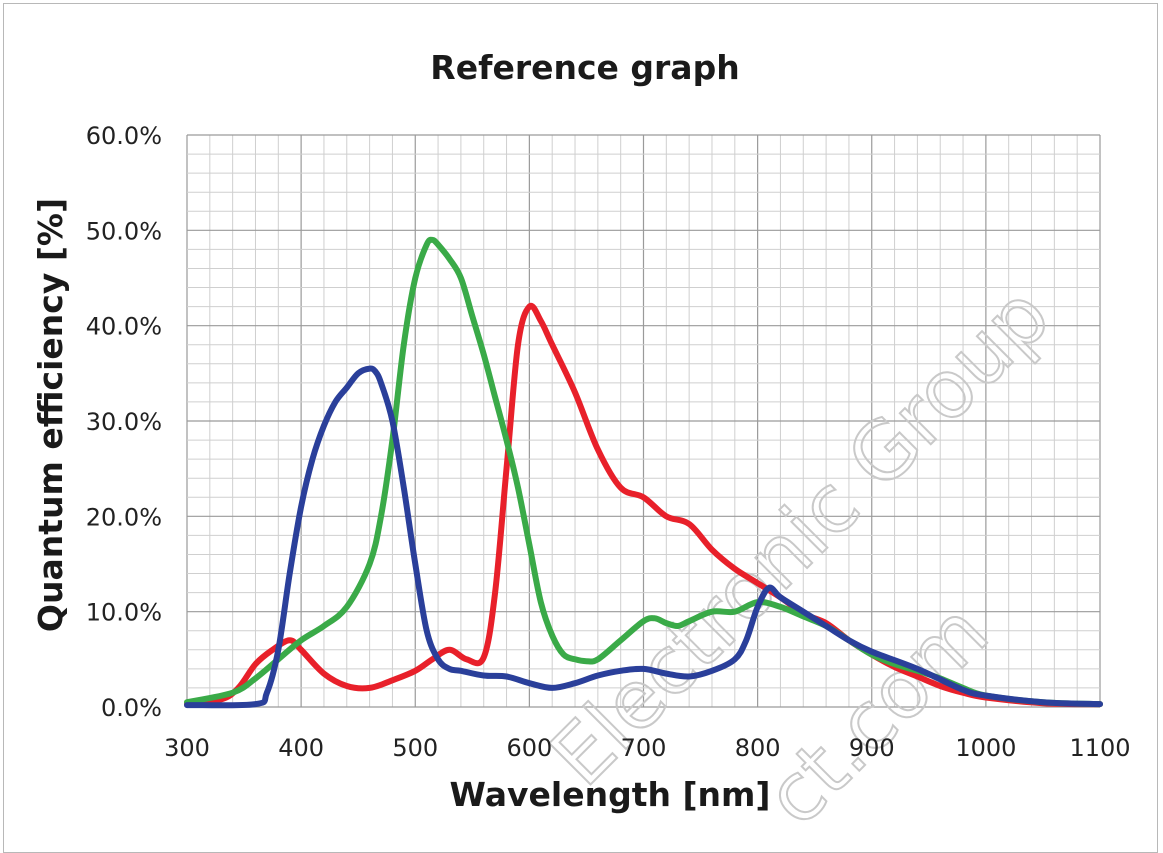  Describe the element at coordinates (124, 136) in the screenshot. I see `y-tick-label: 60.0%` at that location.